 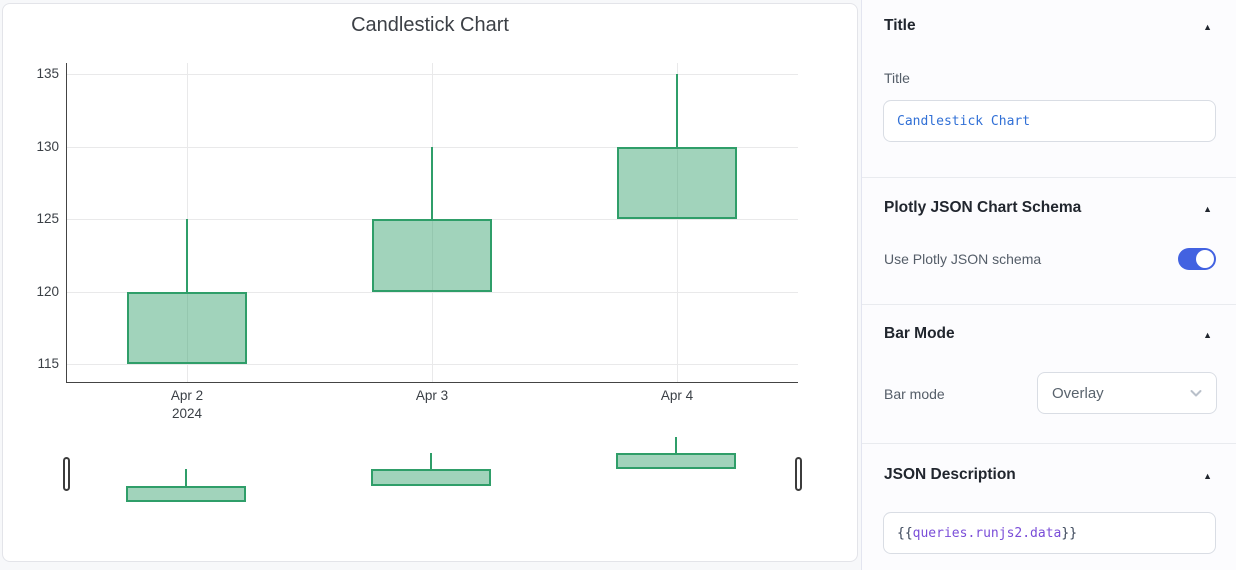 I want to click on title-input: Candlestick Chart, so click(x=1049, y=121).